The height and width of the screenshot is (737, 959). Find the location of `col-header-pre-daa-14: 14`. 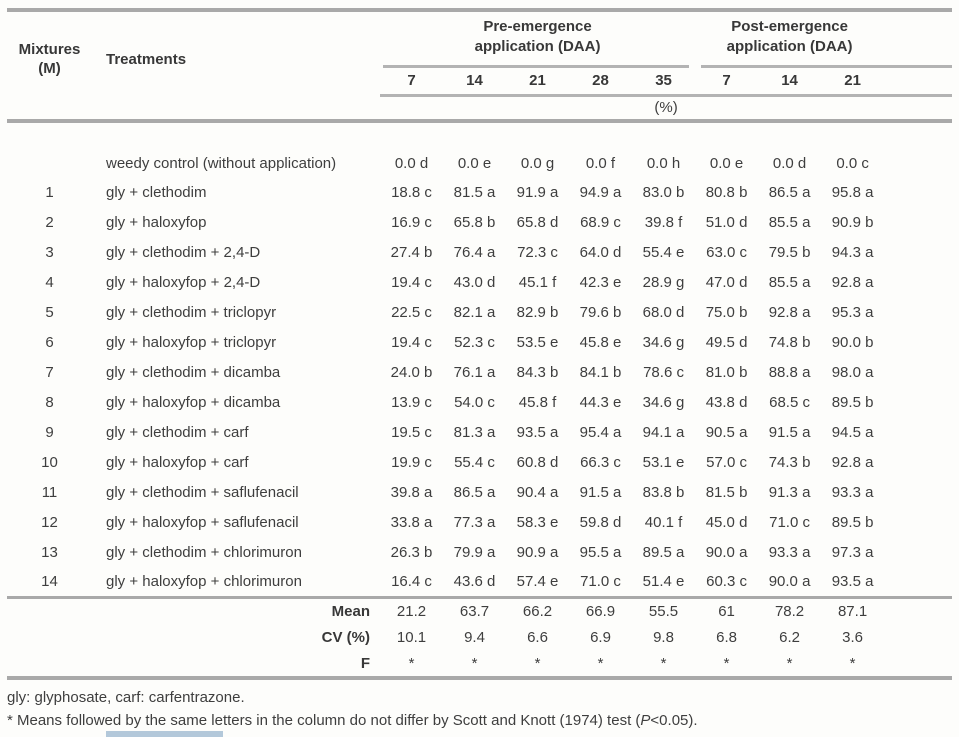

col-header-pre-daa-14: 14 is located at coordinates (474, 81).